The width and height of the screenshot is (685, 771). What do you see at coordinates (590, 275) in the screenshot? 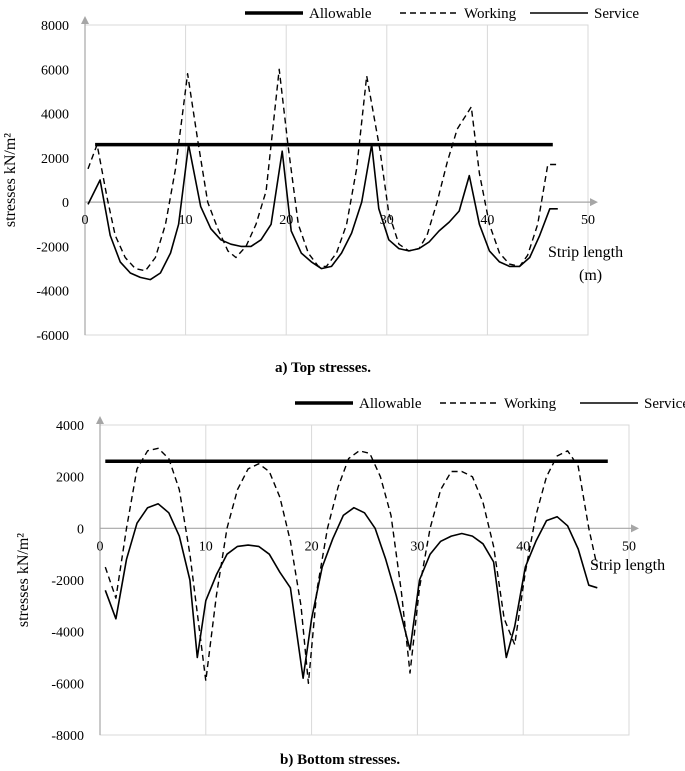
I see `x-axis-unit: (m)` at bounding box center [590, 275].